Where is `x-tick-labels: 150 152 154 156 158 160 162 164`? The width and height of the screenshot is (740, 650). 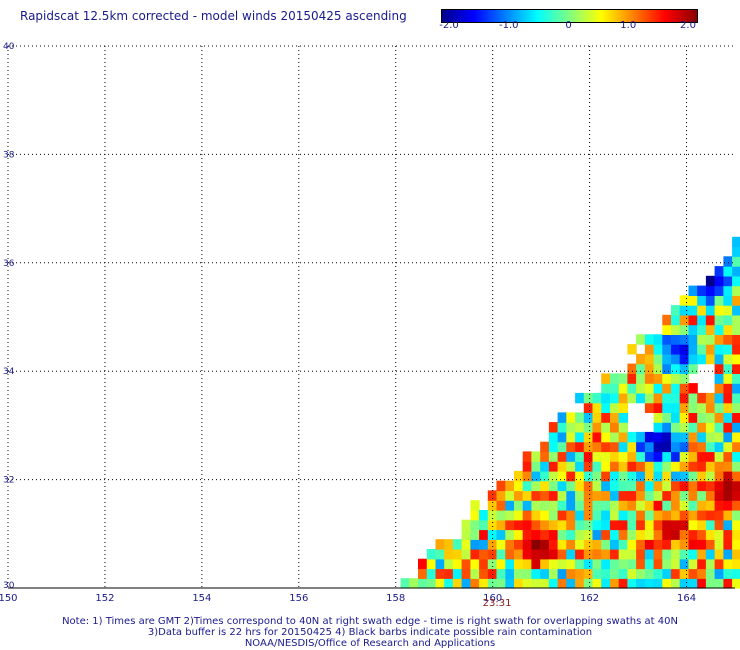 x-tick-labels: 150 152 154 156 158 160 162 164 is located at coordinates (348, 598).